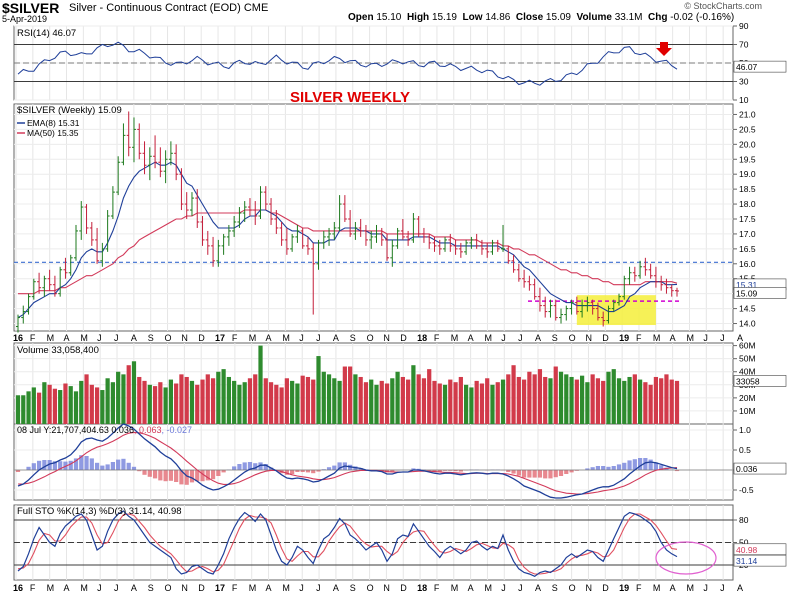 This screenshot has width=788, height=594. What do you see at coordinates (437, 588) in the screenshot?
I see `month-label-bottom: F` at bounding box center [437, 588].